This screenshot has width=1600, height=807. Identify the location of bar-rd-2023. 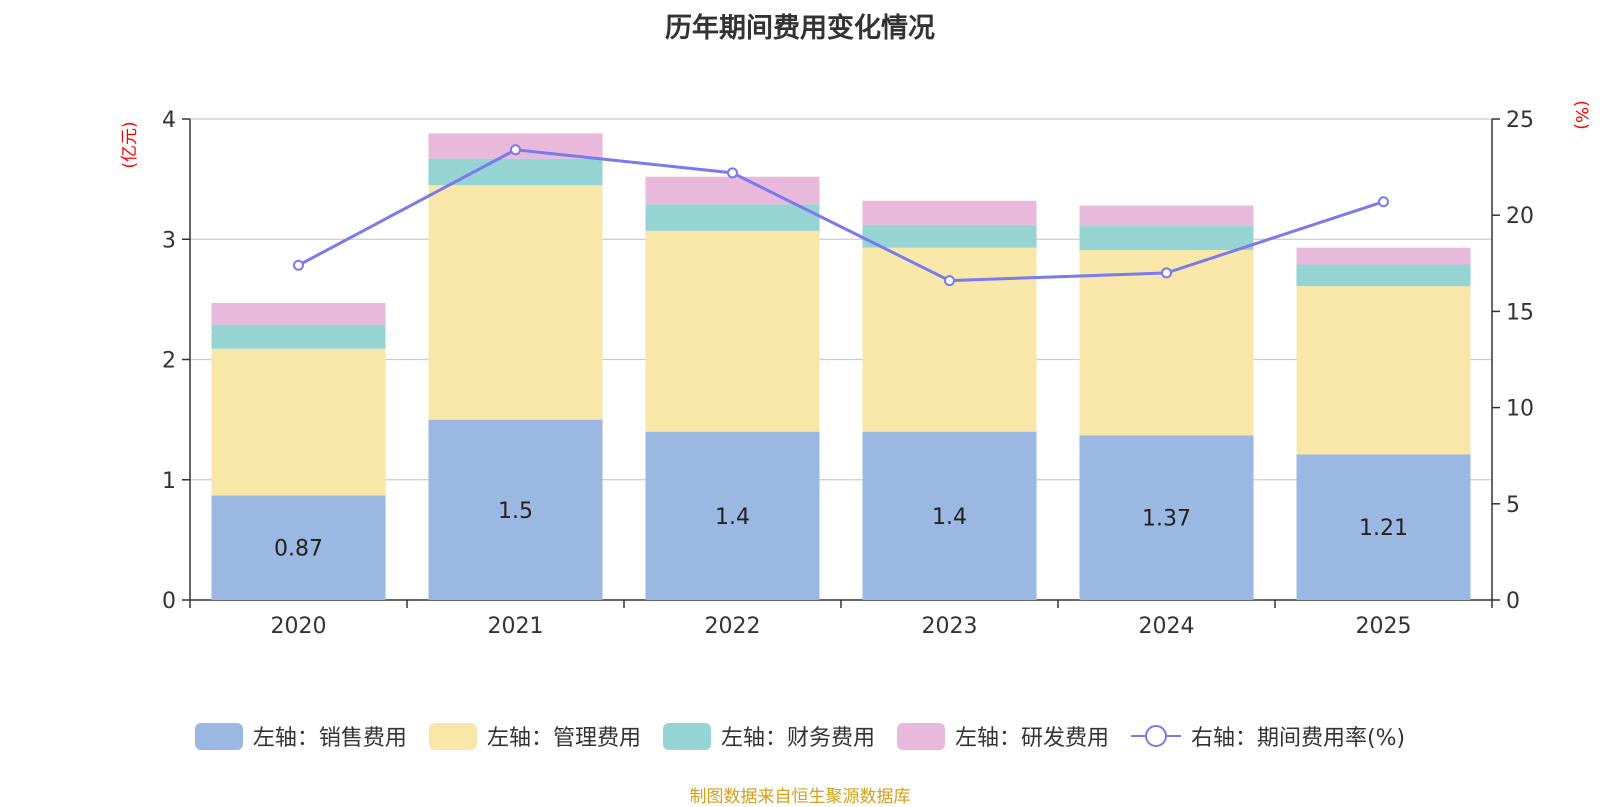
(949, 212).